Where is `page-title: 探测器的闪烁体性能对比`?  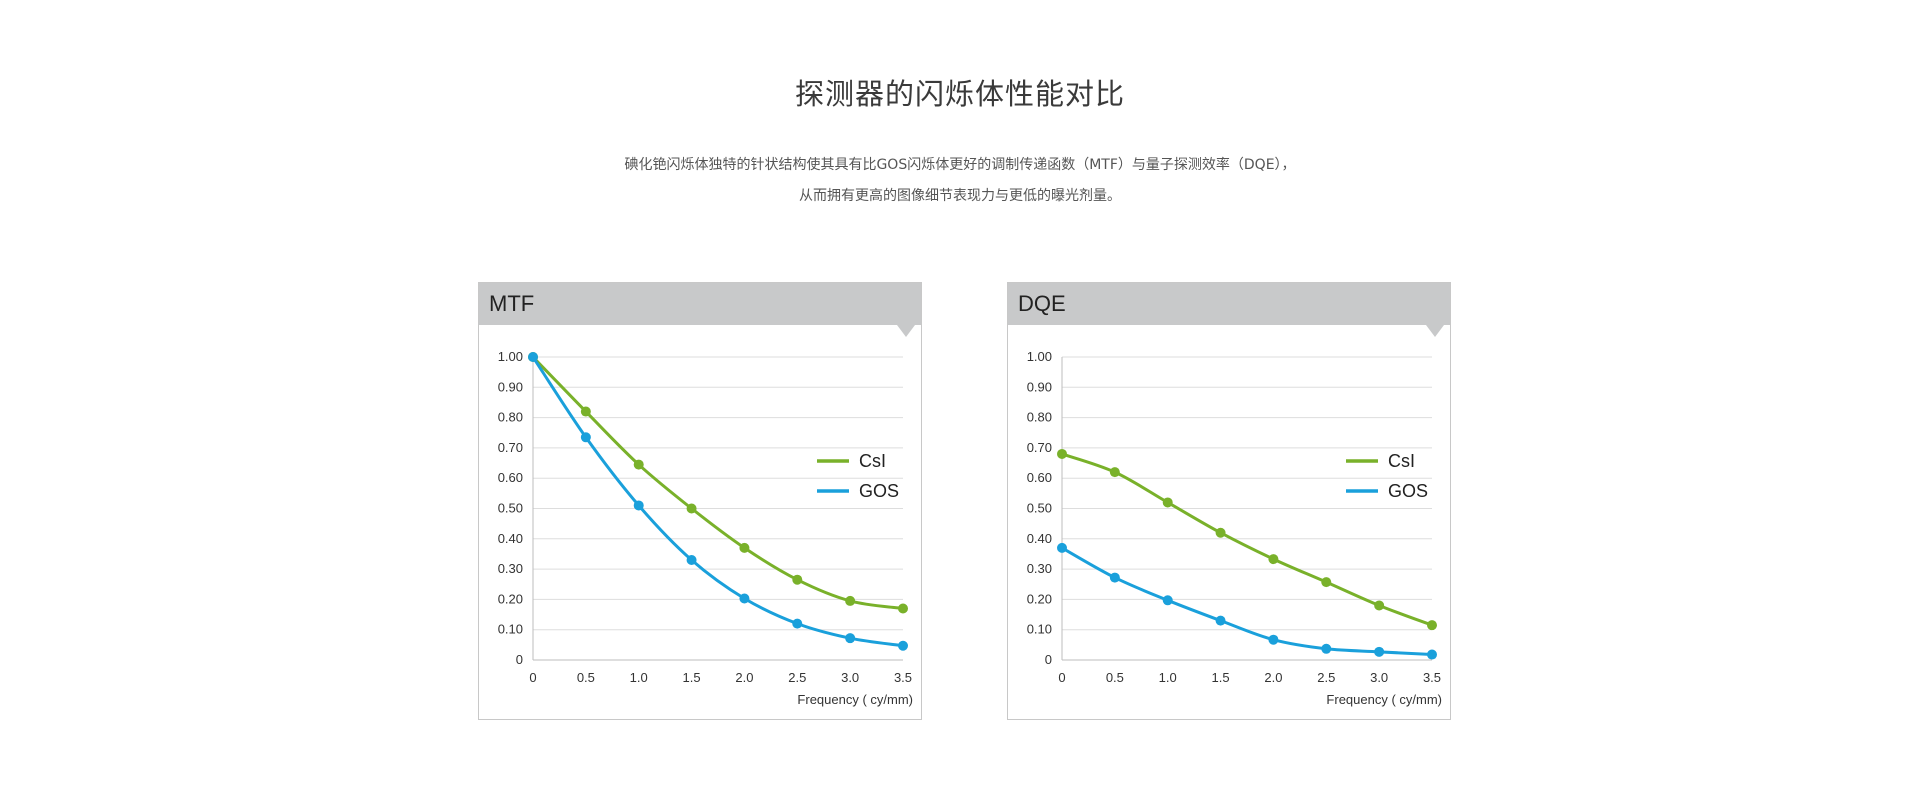 page-title: 探测器的闪烁体性能对比 is located at coordinates (959, 94).